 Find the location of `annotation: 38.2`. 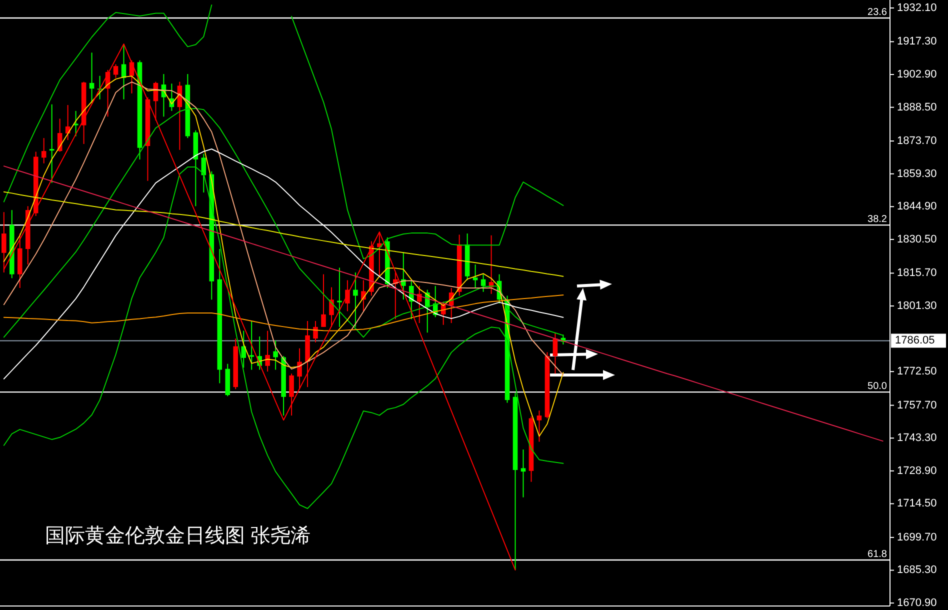

annotation: 38.2 is located at coordinates (878, 220).